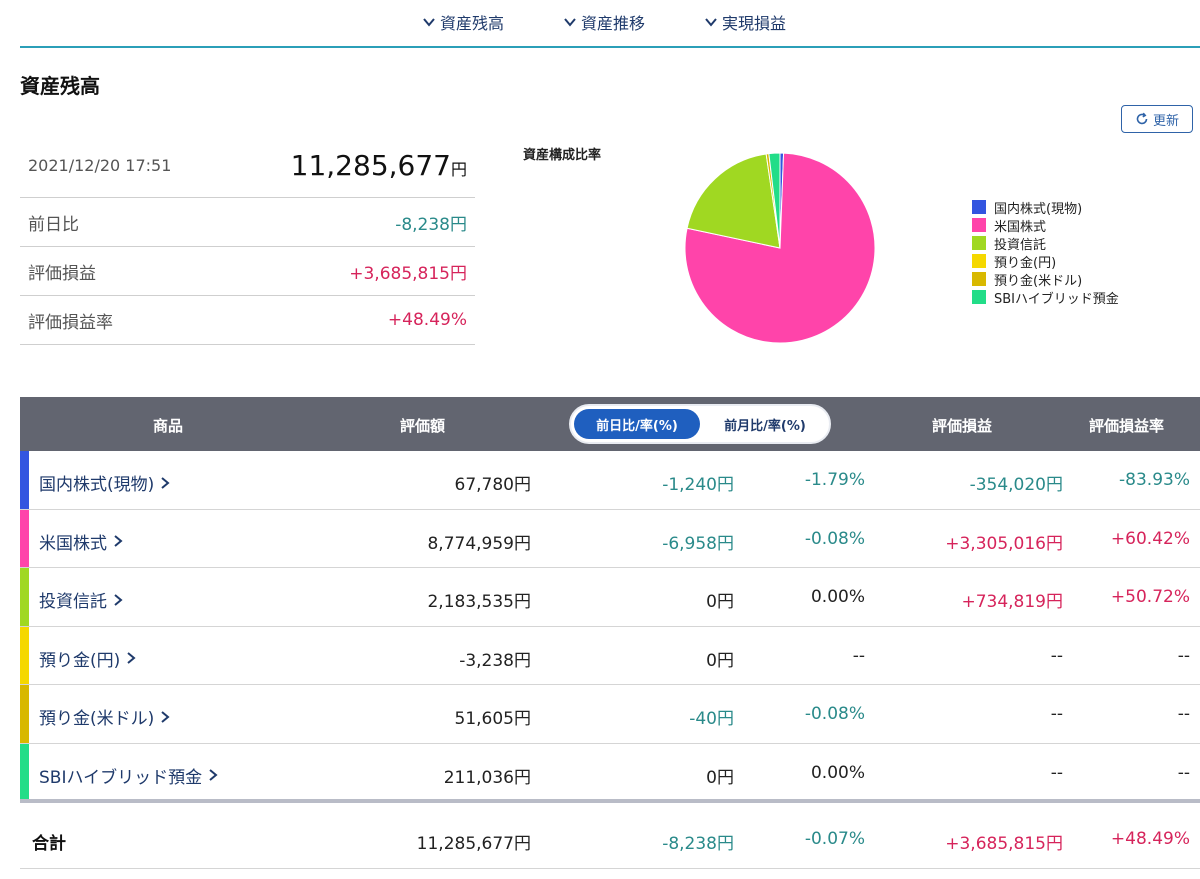  What do you see at coordinates (479, 543) in the screenshot?
I see `value-cell: 8,774,959円` at bounding box center [479, 543].